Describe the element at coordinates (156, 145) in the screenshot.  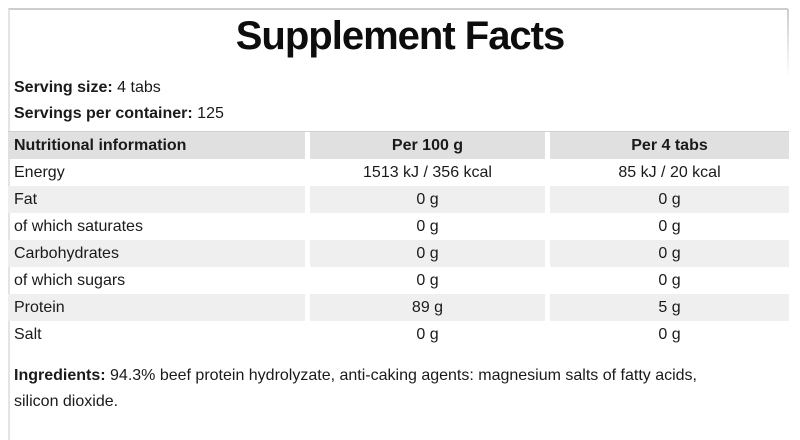
I see `header-nutritional-information: Nutritional information` at that location.